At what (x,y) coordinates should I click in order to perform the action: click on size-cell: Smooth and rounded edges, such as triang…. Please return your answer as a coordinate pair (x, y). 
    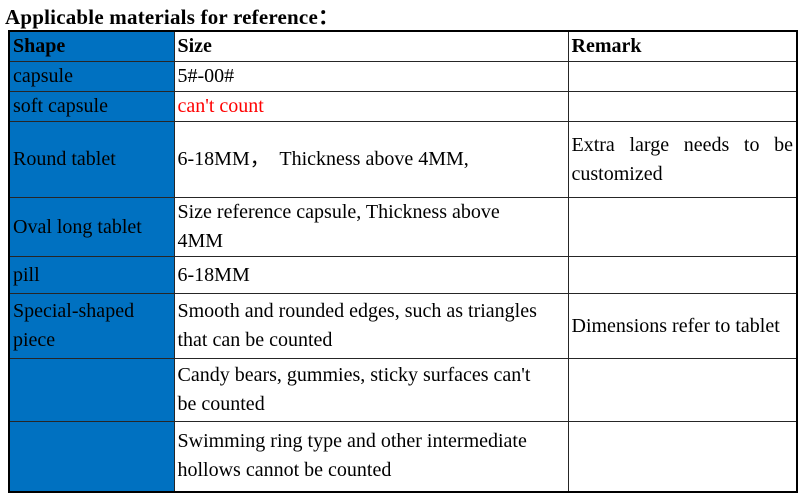
    Looking at the image, I should click on (371, 326).